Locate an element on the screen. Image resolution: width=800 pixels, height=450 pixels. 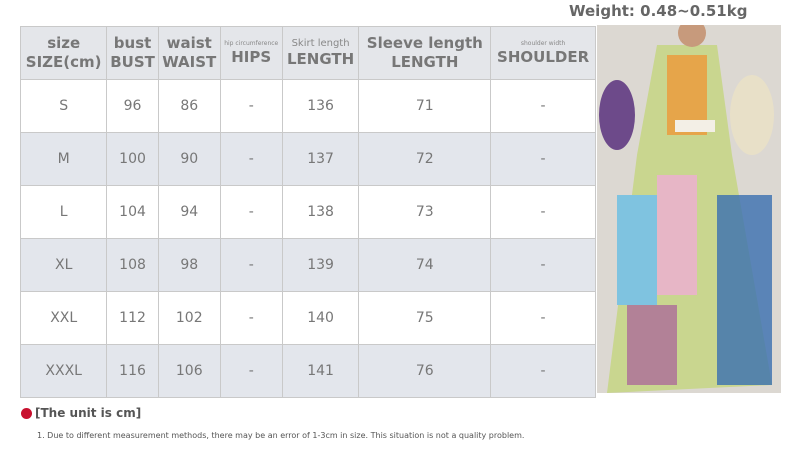
table-cell: 139 is located at coordinates (320, 265).